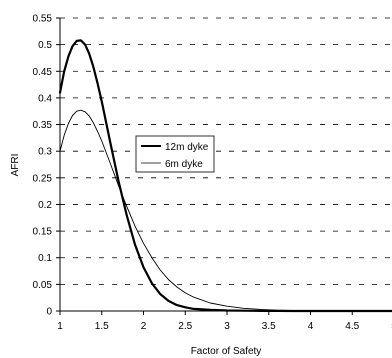  Describe the element at coordinates (311, 326) in the screenshot. I see `x-tick-label: 4` at that location.